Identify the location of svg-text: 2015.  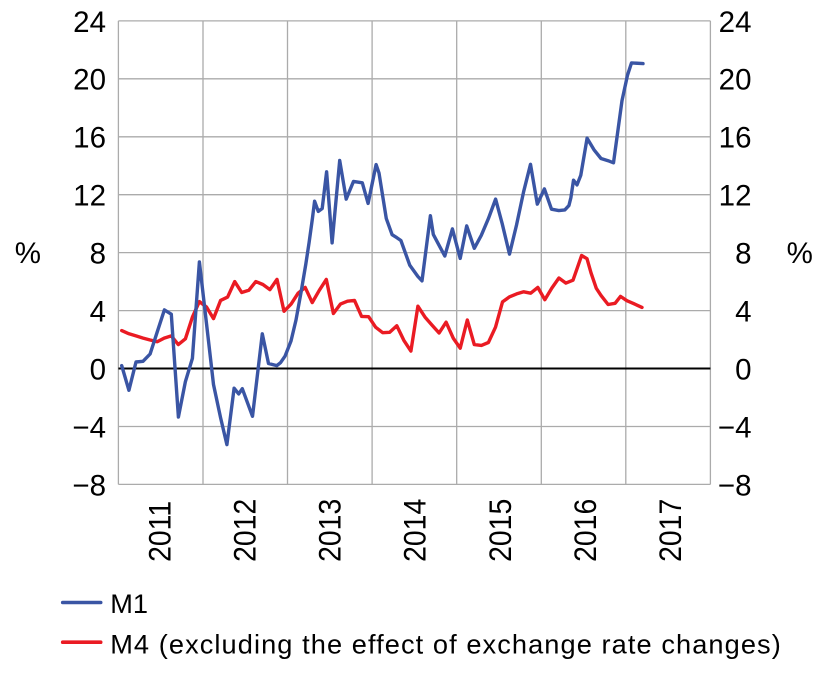
(501, 530).